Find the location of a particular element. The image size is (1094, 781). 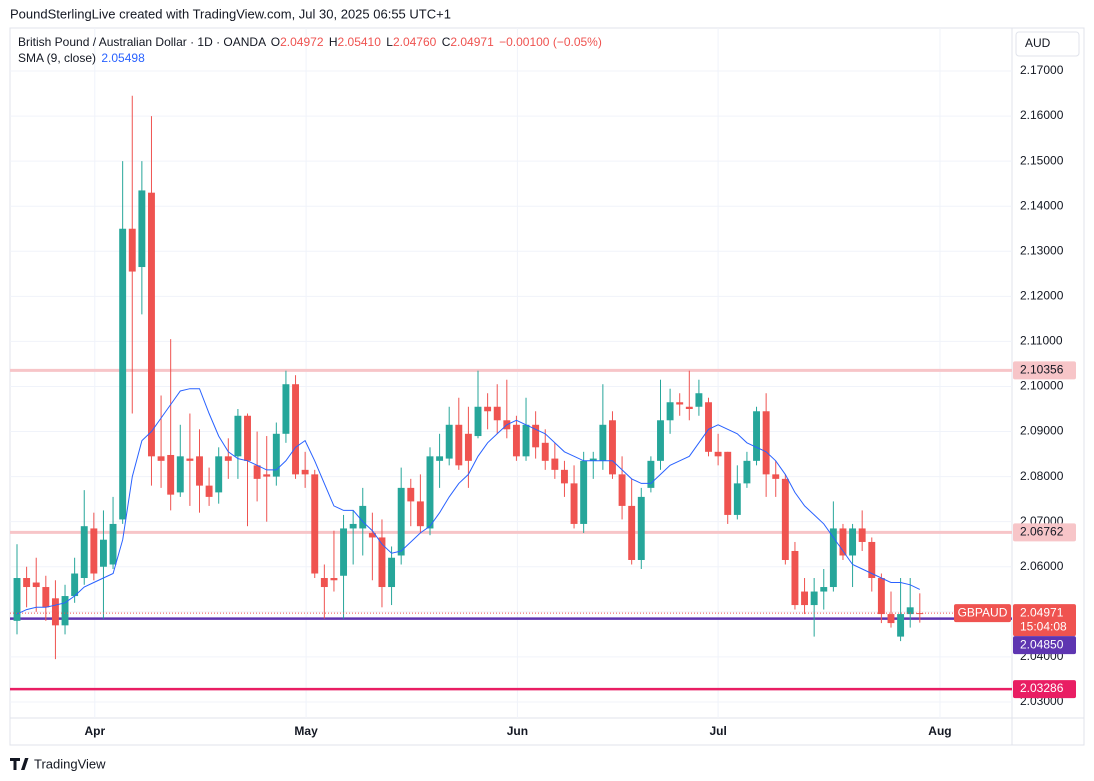

sma-legend: SMA (9, close) 2.05498 is located at coordinates (81, 58).